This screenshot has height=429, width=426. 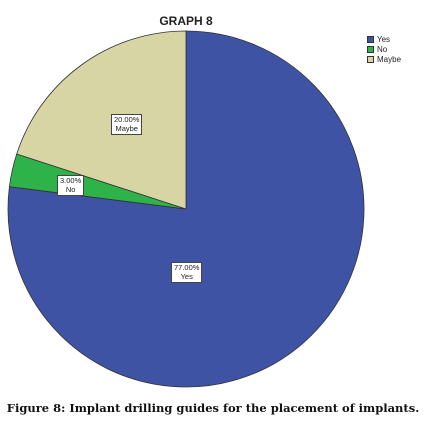 What do you see at coordinates (370, 59) in the screenshot?
I see `legend-swatch-maybe` at bounding box center [370, 59].